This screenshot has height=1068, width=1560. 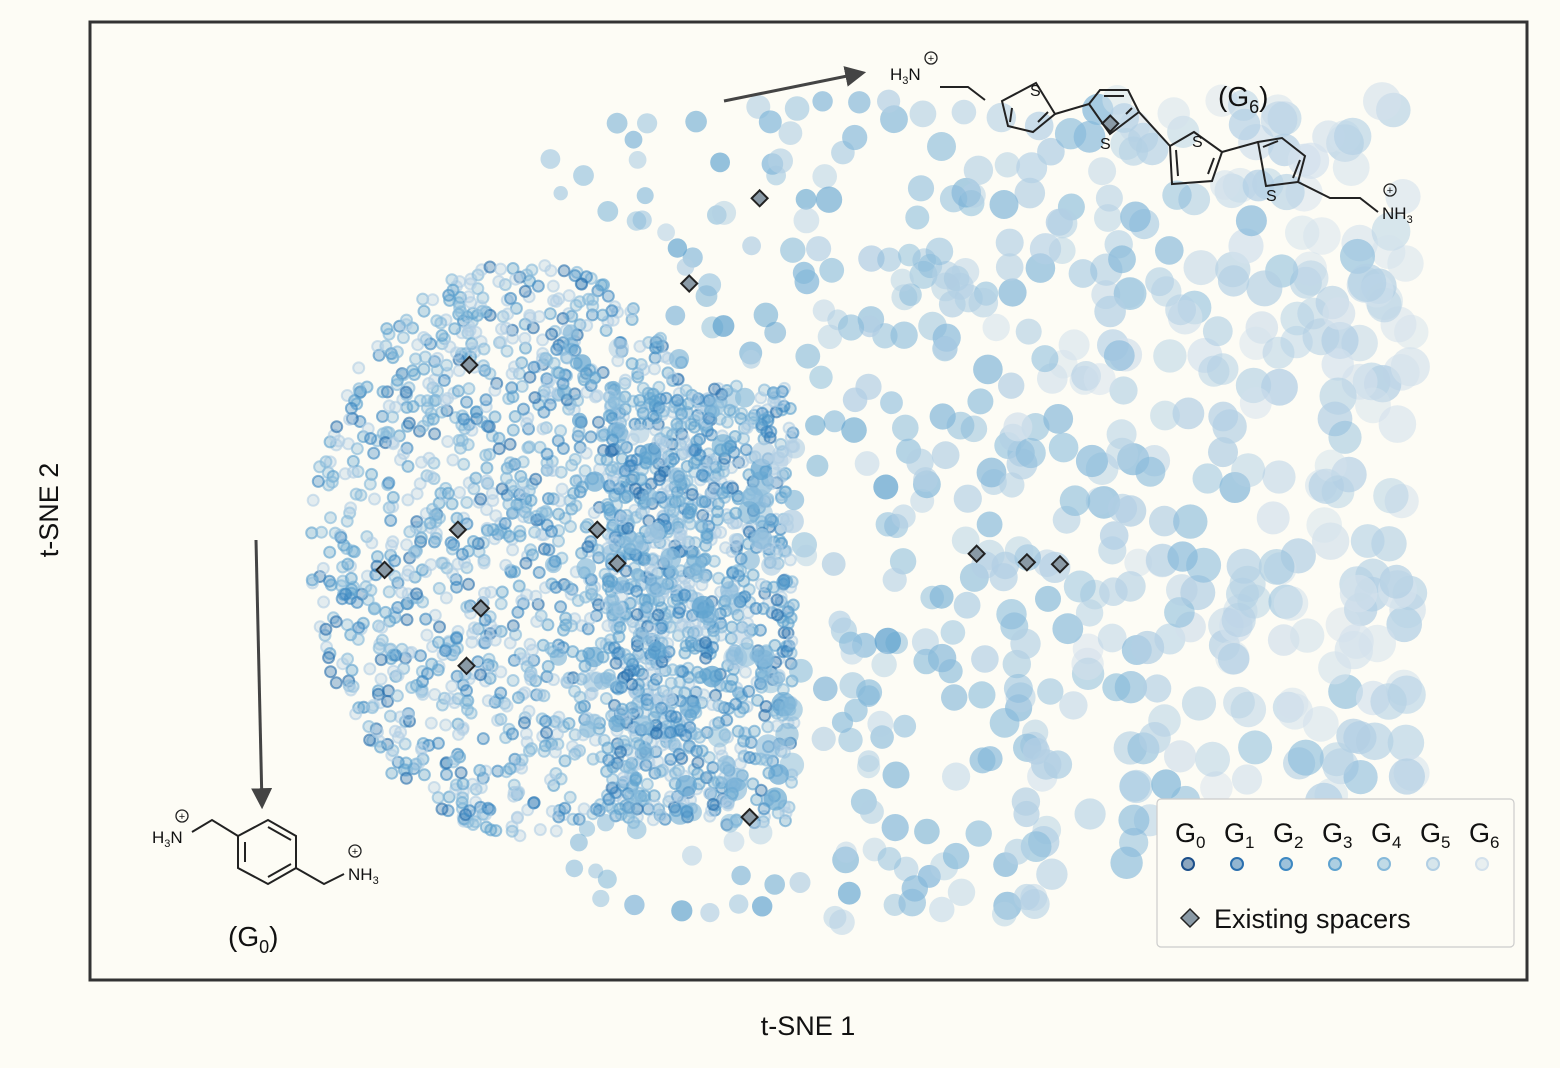 What do you see at coordinates (1237, 864) in the screenshot?
I see `legend-marker-g1` at bounding box center [1237, 864].